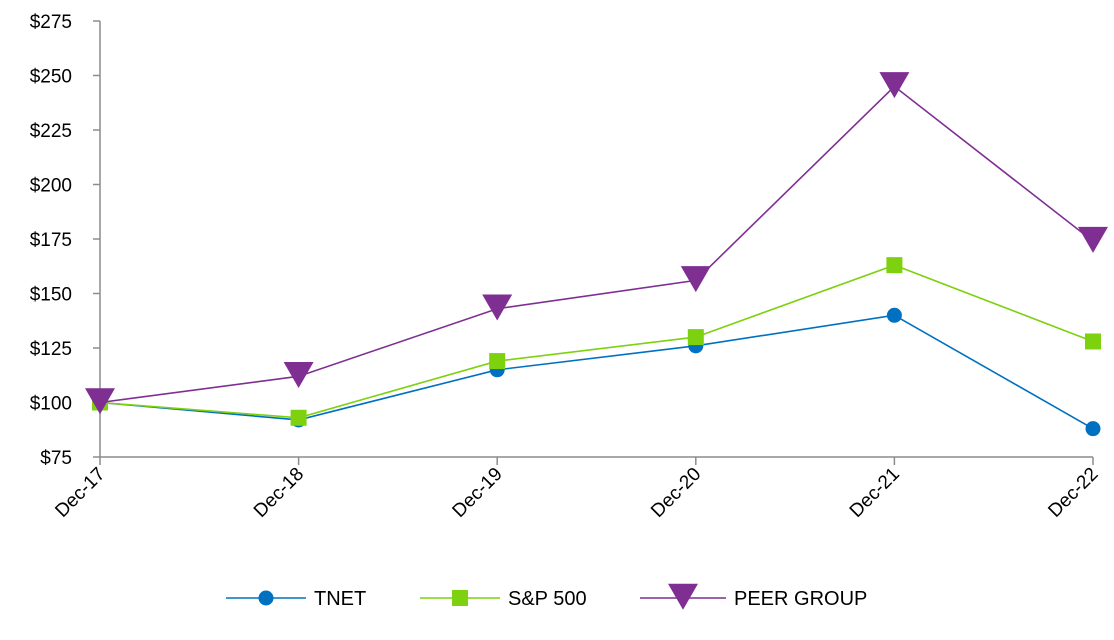 The image size is (1114, 640). Describe the element at coordinates (503, 599) in the screenshot. I see `legend-item: S&P 500` at that location.